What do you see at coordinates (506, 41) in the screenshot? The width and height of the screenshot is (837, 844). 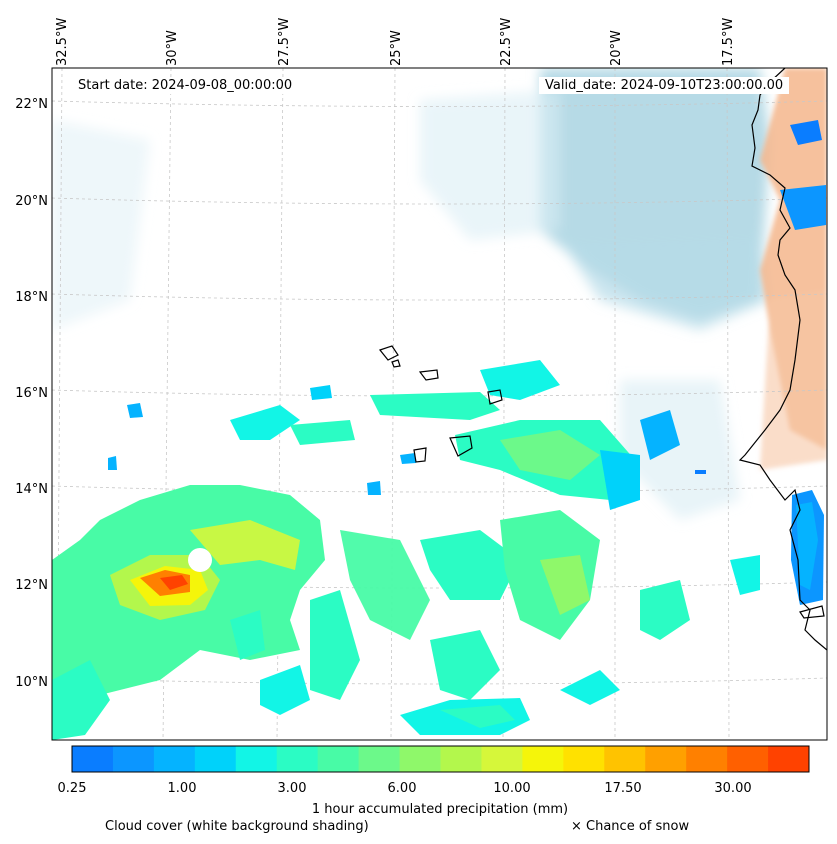 I see `lon-label: 22.5°W` at bounding box center [506, 41].